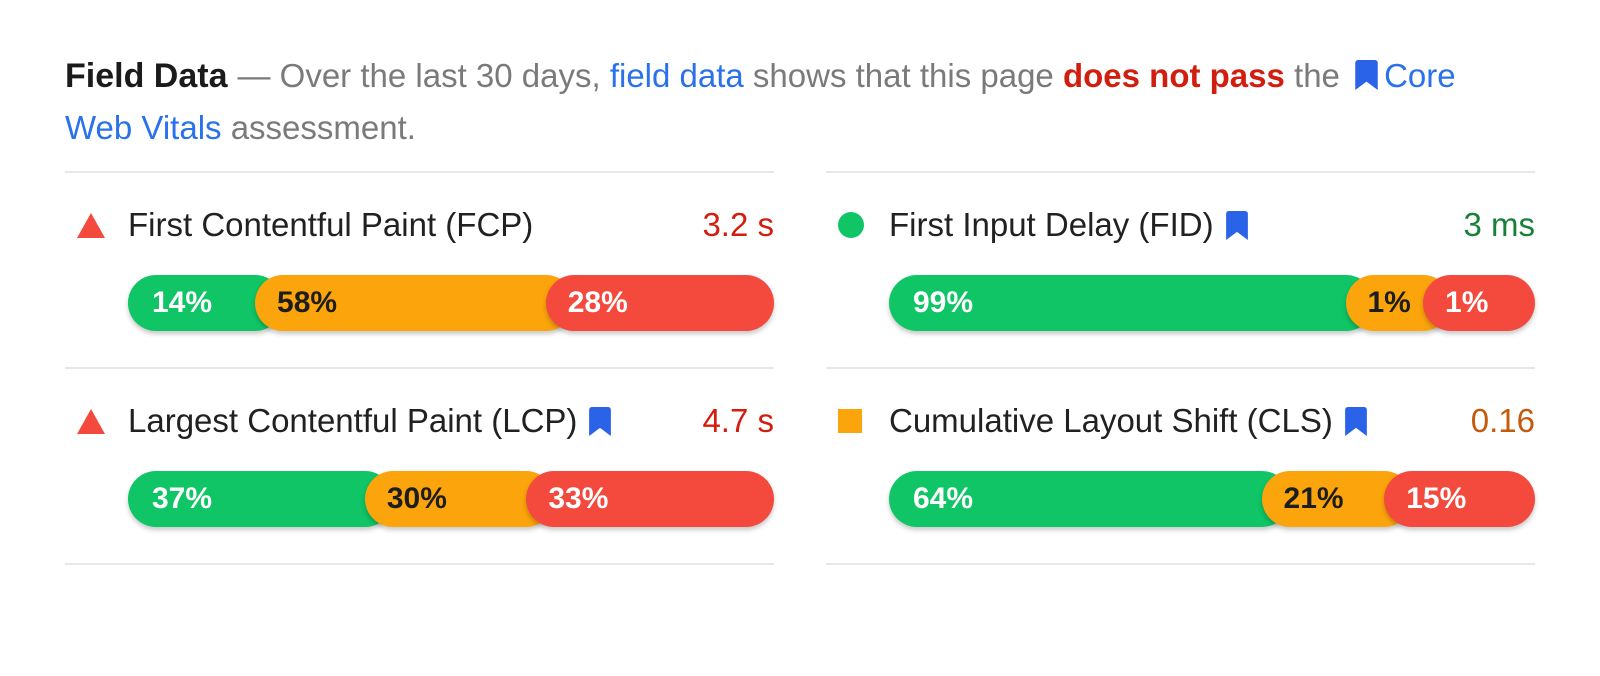  I want to click on status-square-icon, so click(850, 421).